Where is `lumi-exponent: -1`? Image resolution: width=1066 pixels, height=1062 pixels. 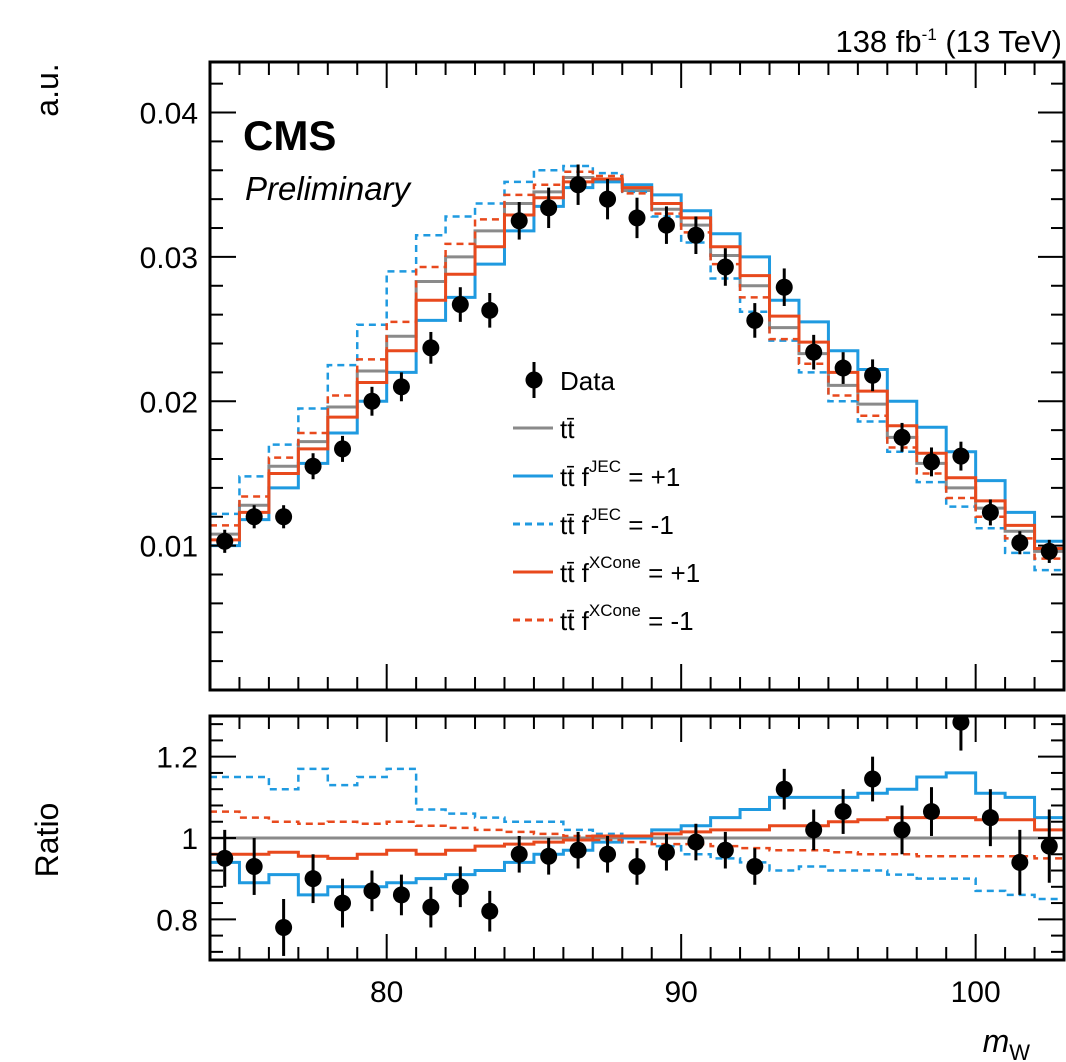 lumi-exponent: -1 is located at coordinates (929, 34).